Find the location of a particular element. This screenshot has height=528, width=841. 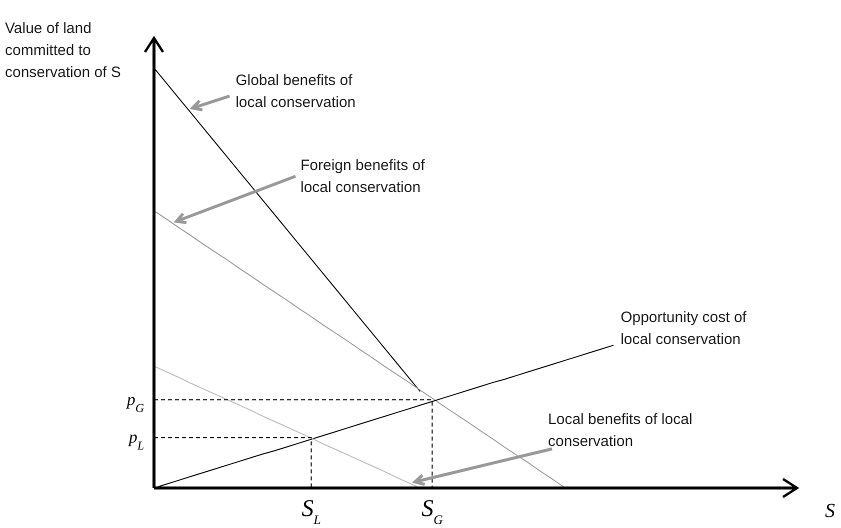

ref-line-label: p$_{G}$ is located at coordinates (135, 402).